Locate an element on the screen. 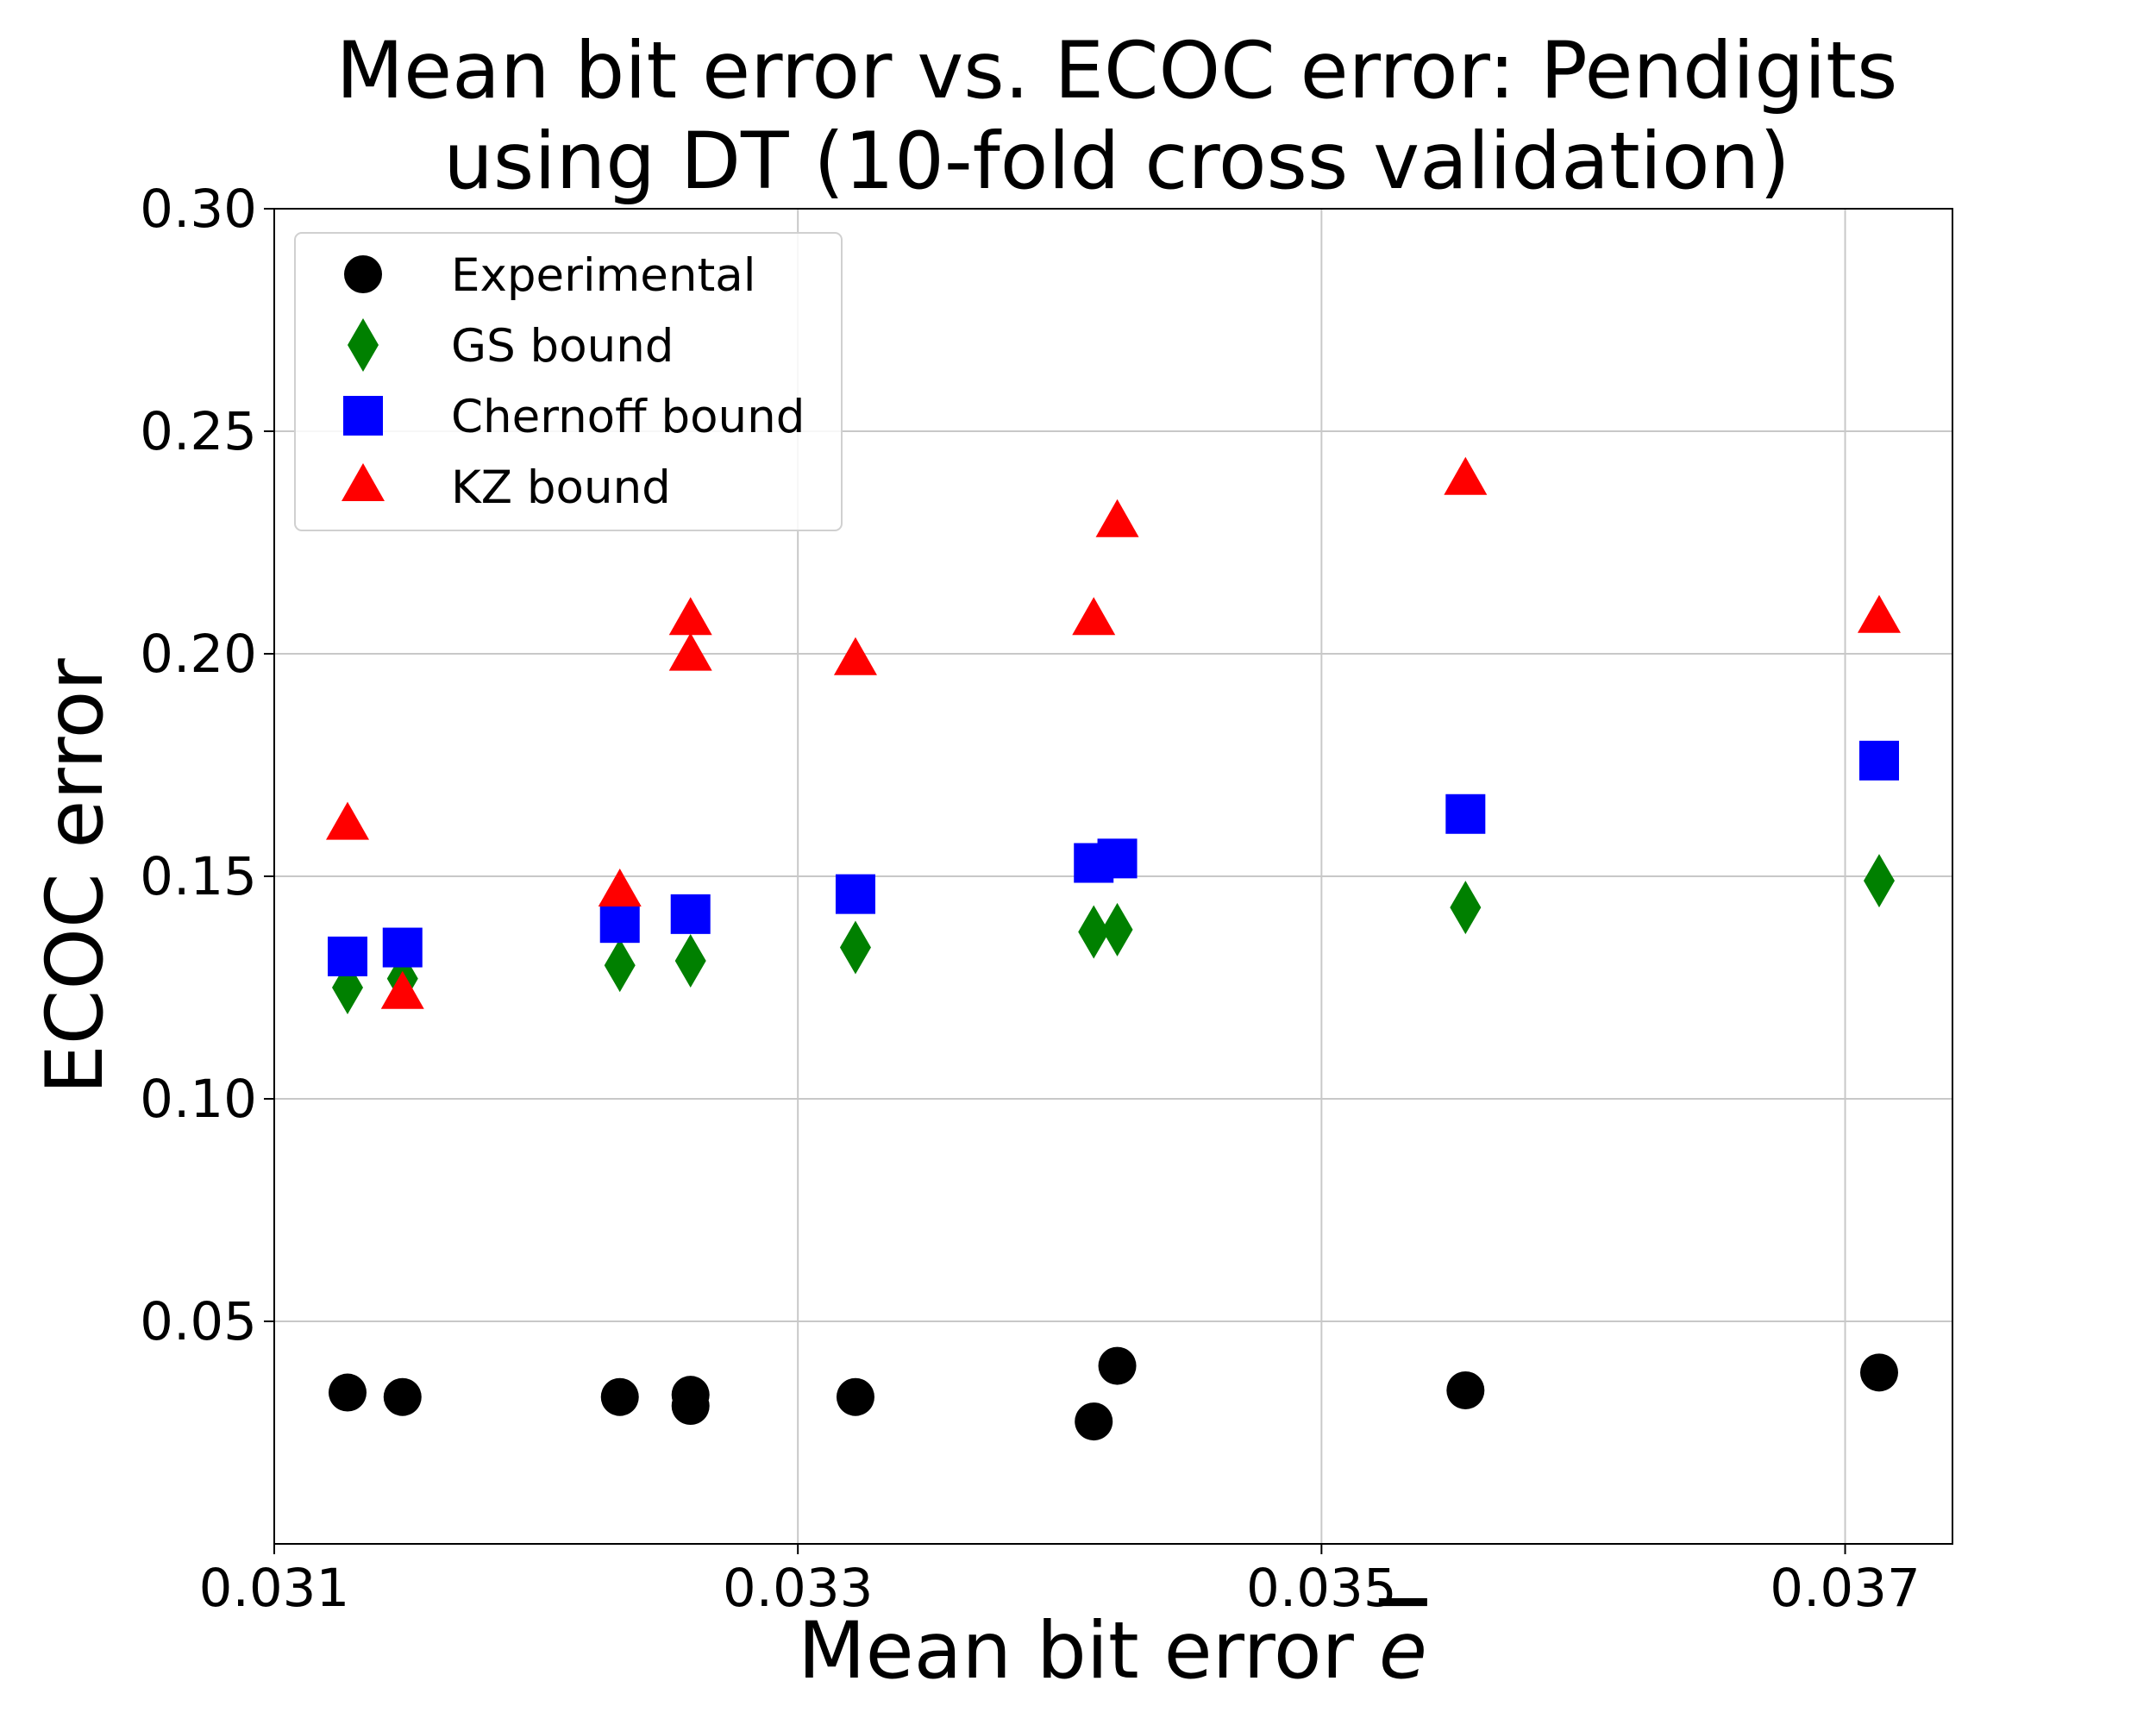 The image size is (2156, 1725). y-tick-label: 0.05 is located at coordinates (198, 1321).